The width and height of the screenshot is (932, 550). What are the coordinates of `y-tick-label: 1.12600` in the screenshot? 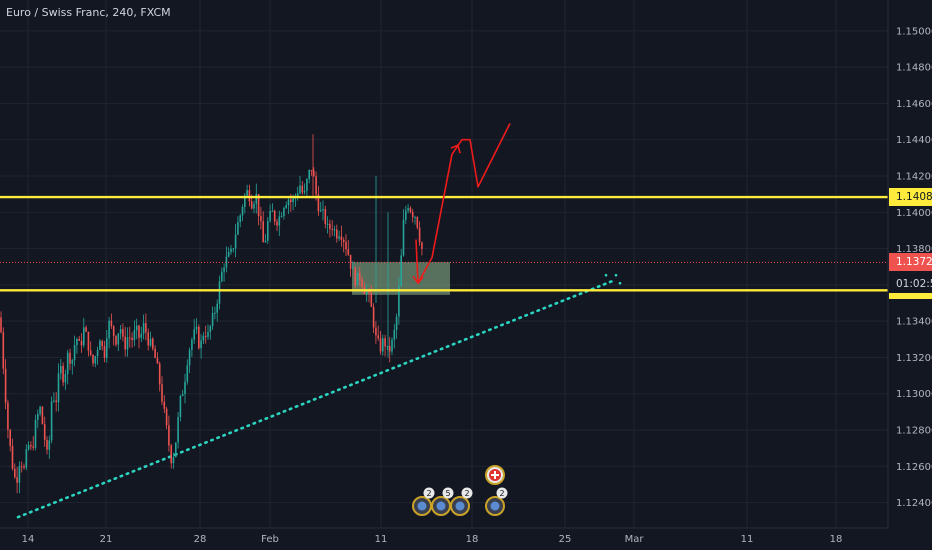 It's located at (914, 467).